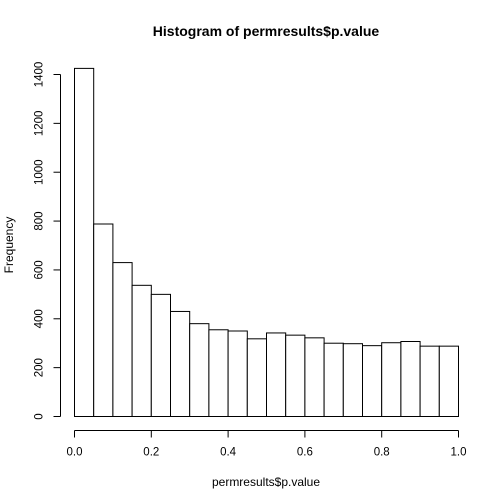  What do you see at coordinates (40, 367) in the screenshot?
I see `y-tick-label: 200` at bounding box center [40, 367].